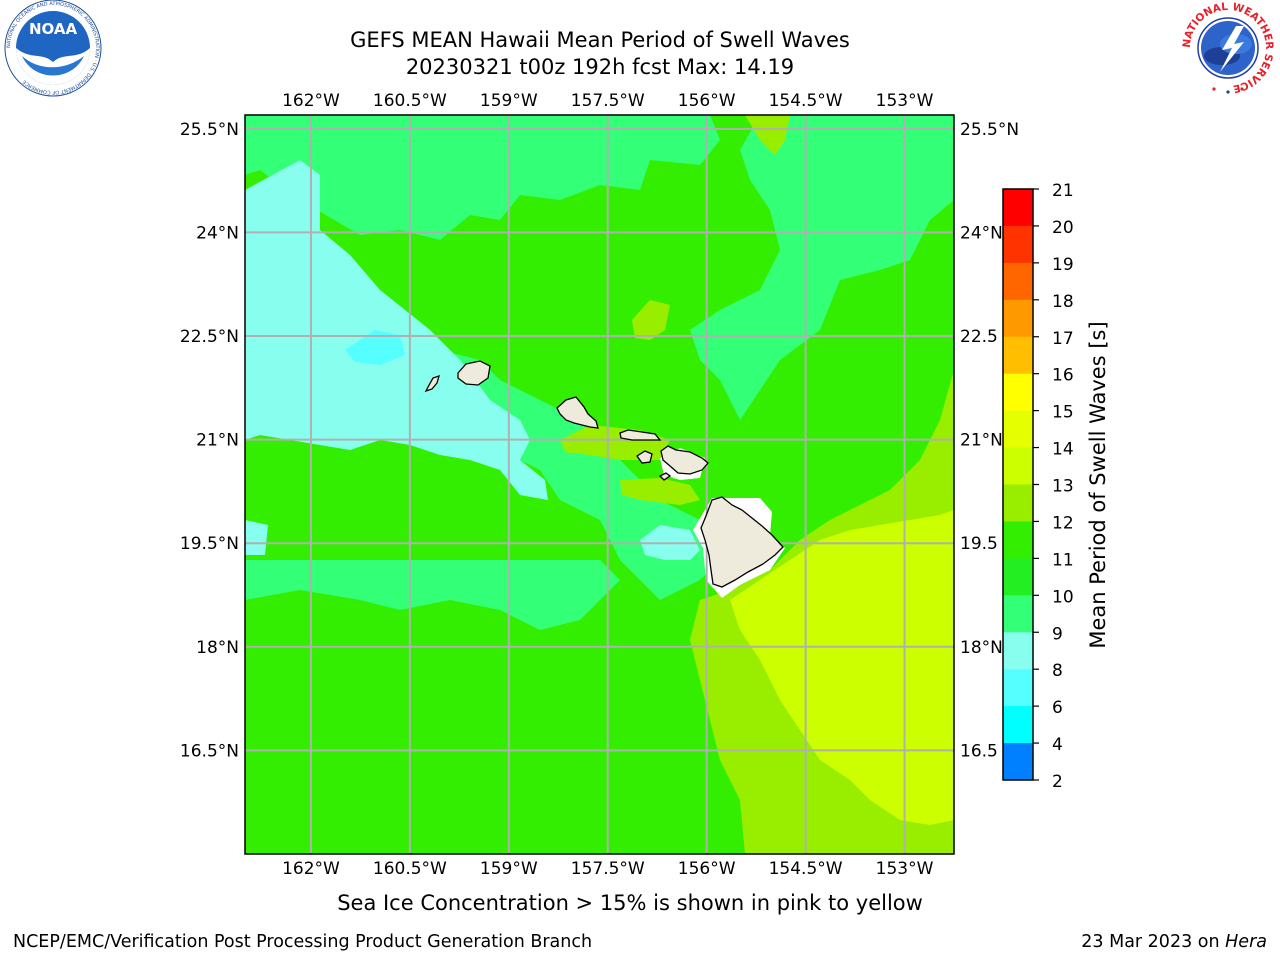  What do you see at coordinates (509, 101) in the screenshot?
I see `lon-label-top: 159°W` at bounding box center [509, 101].